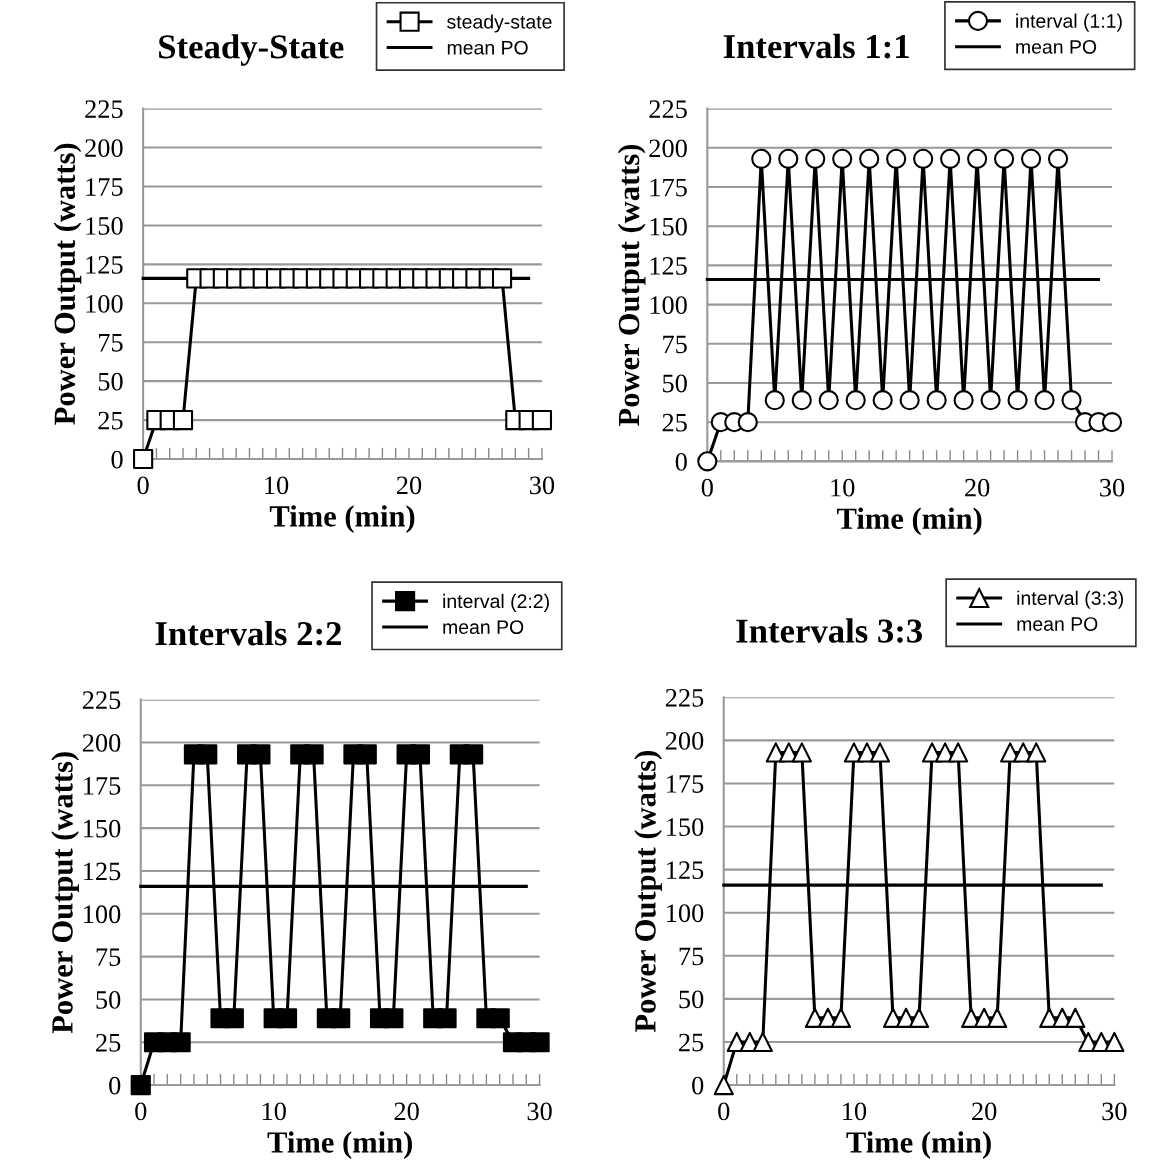 The width and height of the screenshot is (1173, 1168). I want to click on chart-title: Steady-State, so click(251, 50).